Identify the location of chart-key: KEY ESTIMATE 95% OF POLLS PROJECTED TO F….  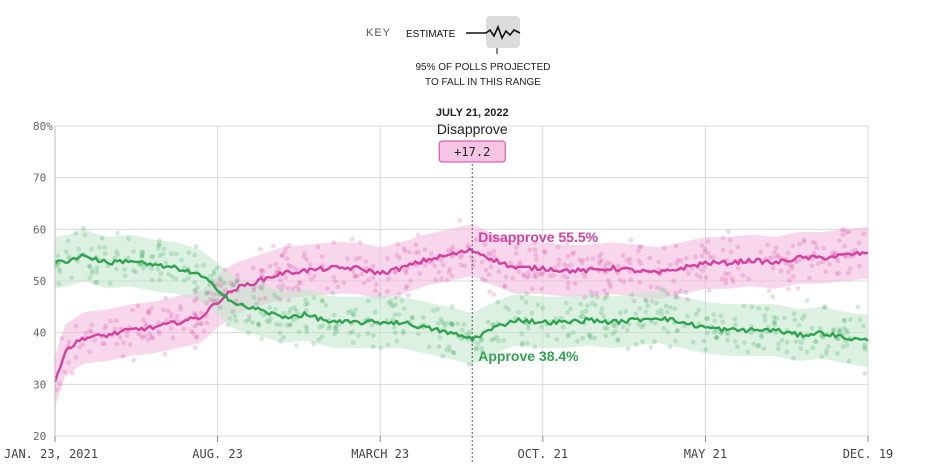
(458, 52).